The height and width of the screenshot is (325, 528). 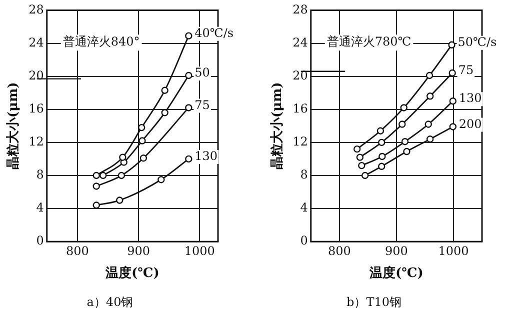 What do you see at coordinates (477, 42) in the screenshot?
I see `series-label: 50℃/s` at bounding box center [477, 42].